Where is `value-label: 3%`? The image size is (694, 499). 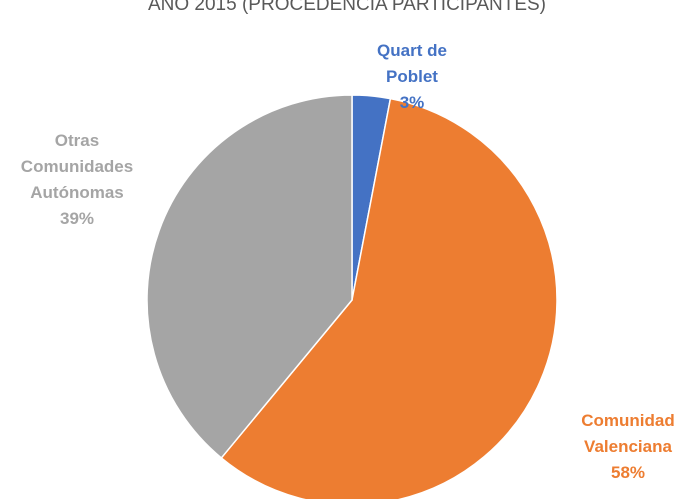 value-label: 3% is located at coordinates (412, 102).